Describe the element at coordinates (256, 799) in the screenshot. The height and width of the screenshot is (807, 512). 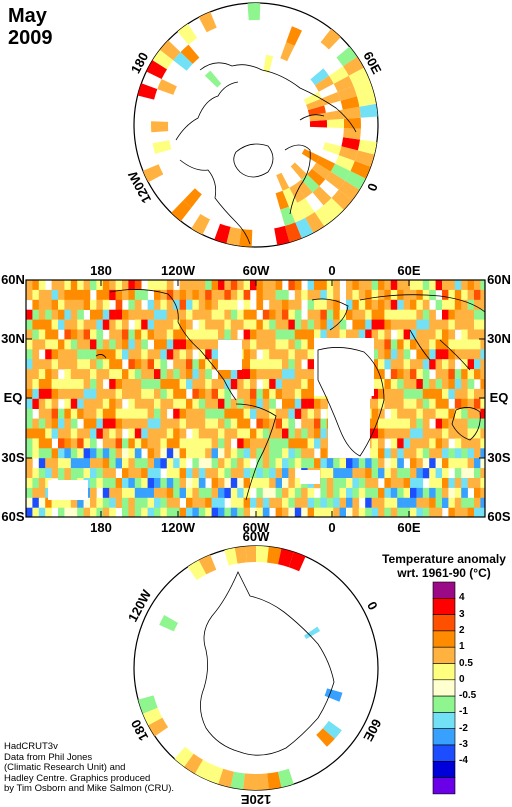
I see `south-polar-label: 120E` at that location.